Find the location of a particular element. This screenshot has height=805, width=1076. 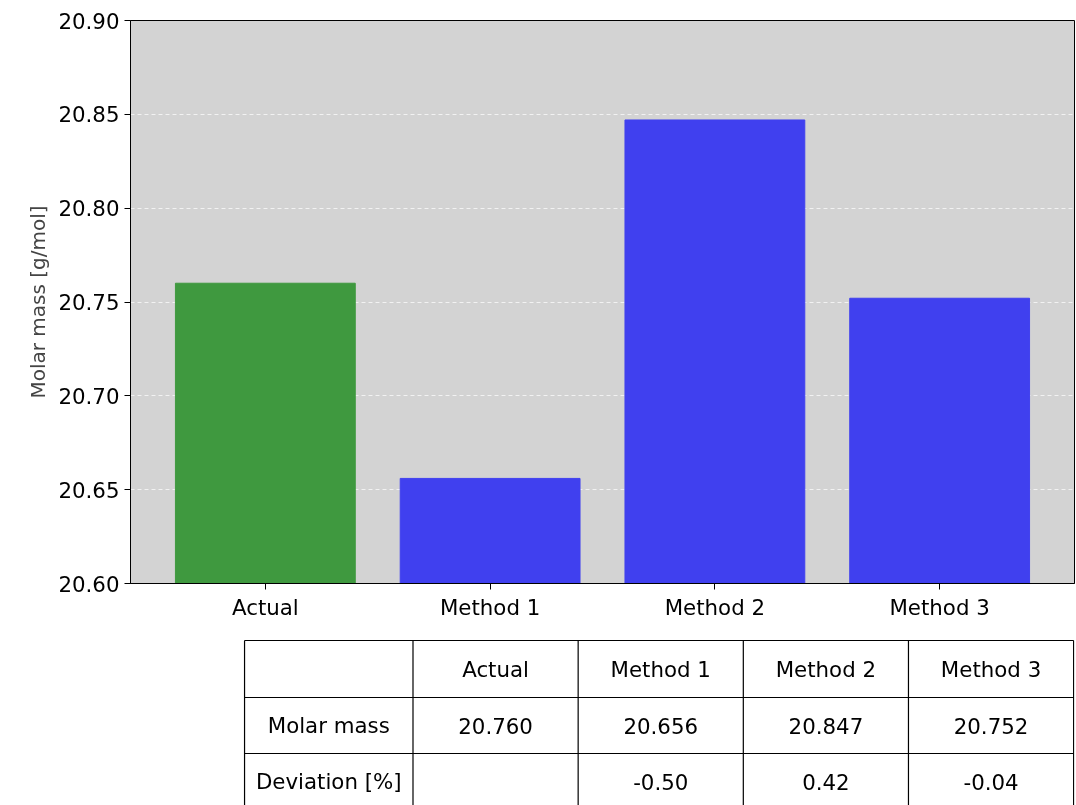

category-label: Actual is located at coordinates (495, 669).